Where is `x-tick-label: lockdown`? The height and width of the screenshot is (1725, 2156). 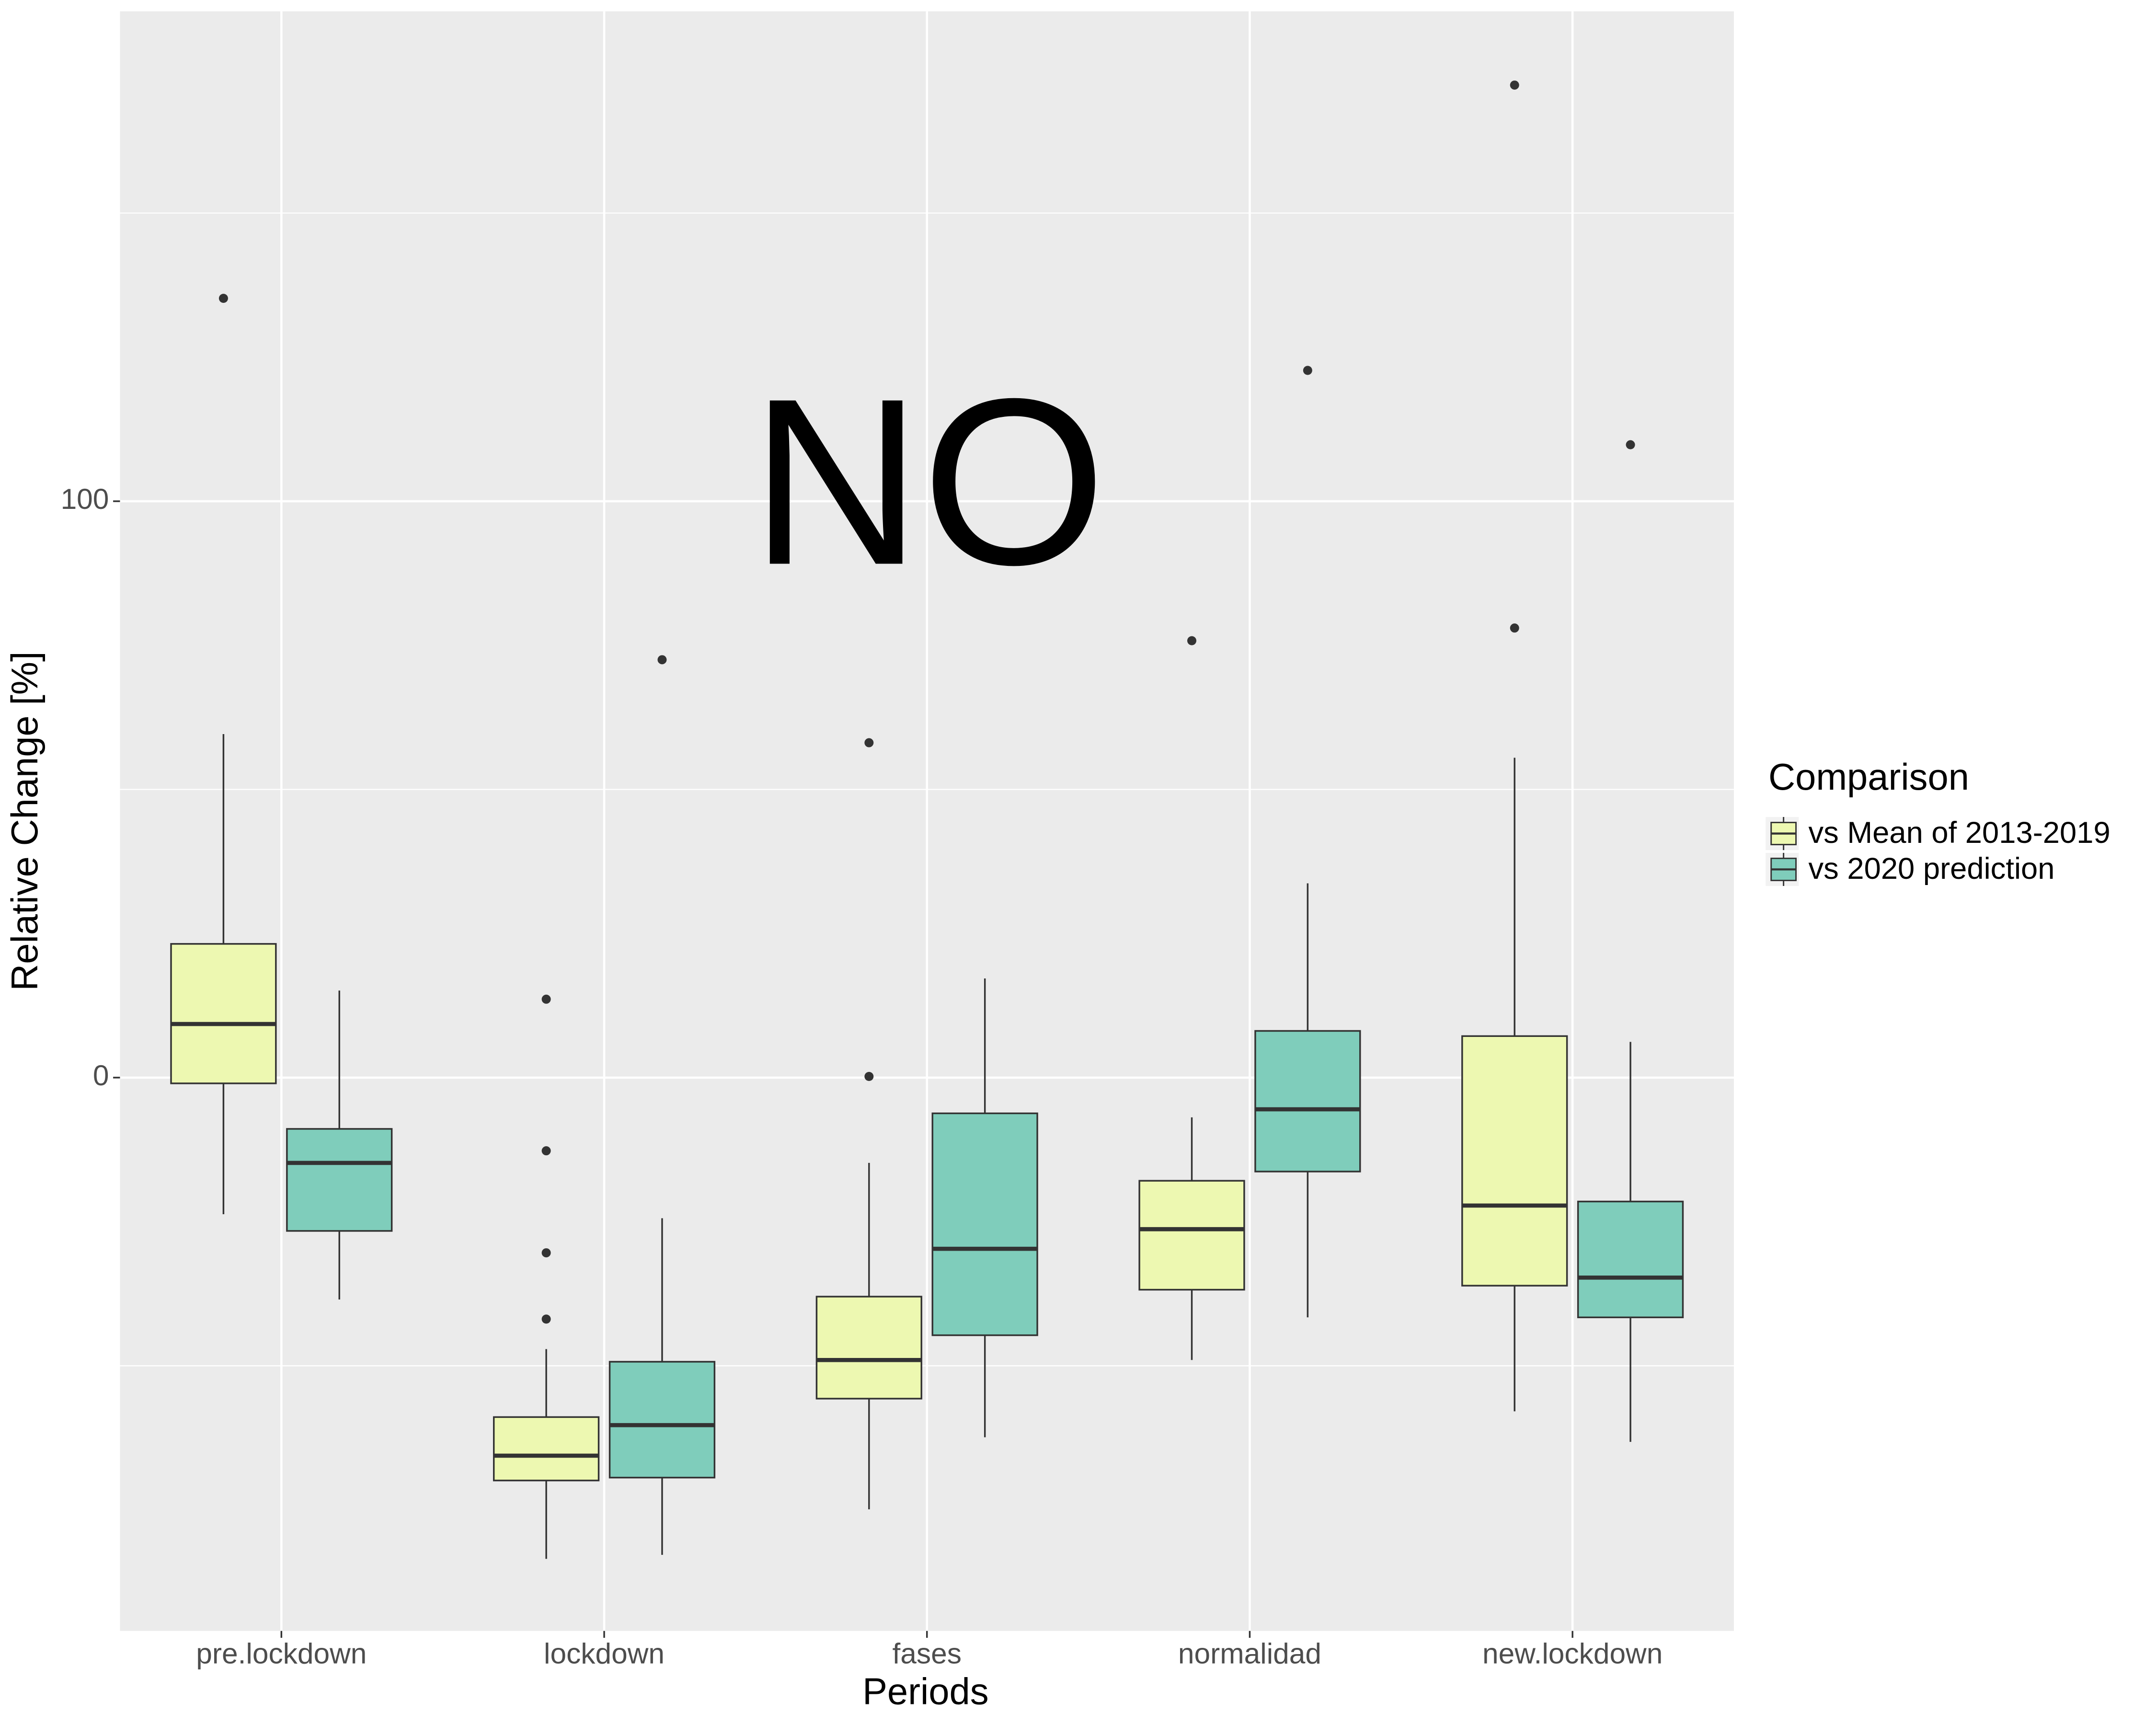
x-tick-label: lockdown is located at coordinates (604, 1653).